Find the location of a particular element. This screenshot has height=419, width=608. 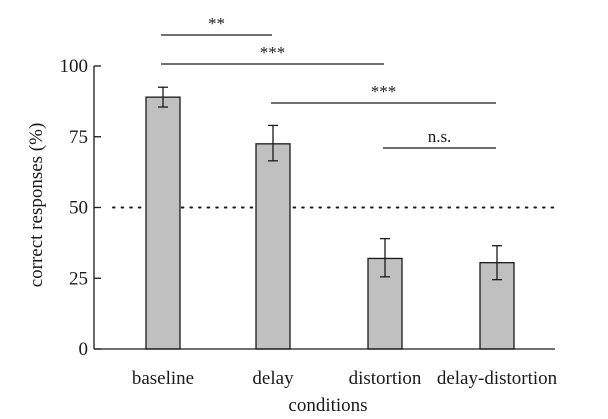

x-tick-label: distortion is located at coordinates (385, 378).